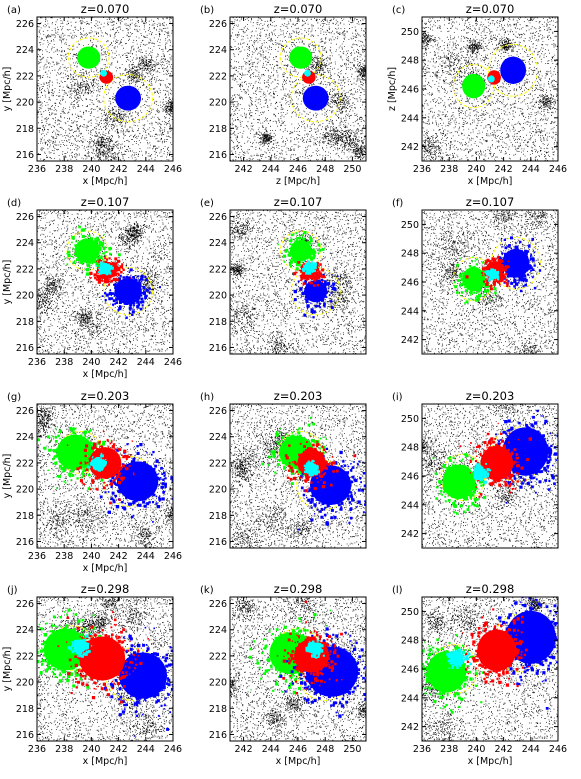 The height and width of the screenshot is (779, 581). What do you see at coordinates (298, 181) in the screenshot?
I see `x-axis-label: z [Mpc/h]` at bounding box center [298, 181].